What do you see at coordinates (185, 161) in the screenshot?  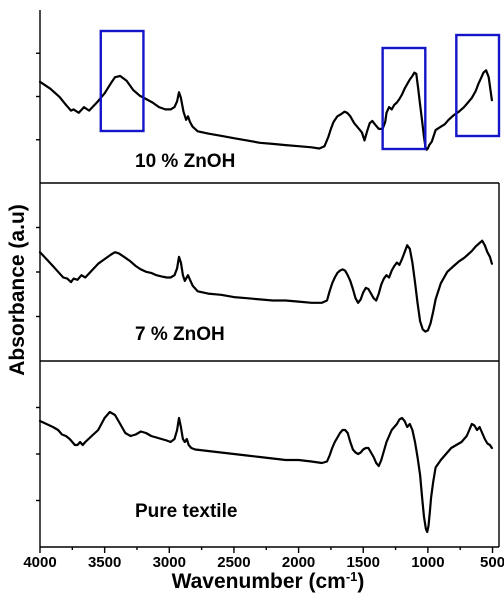 I see `panel-label-10-znoh: 10 % ZnOH` at bounding box center [185, 161].